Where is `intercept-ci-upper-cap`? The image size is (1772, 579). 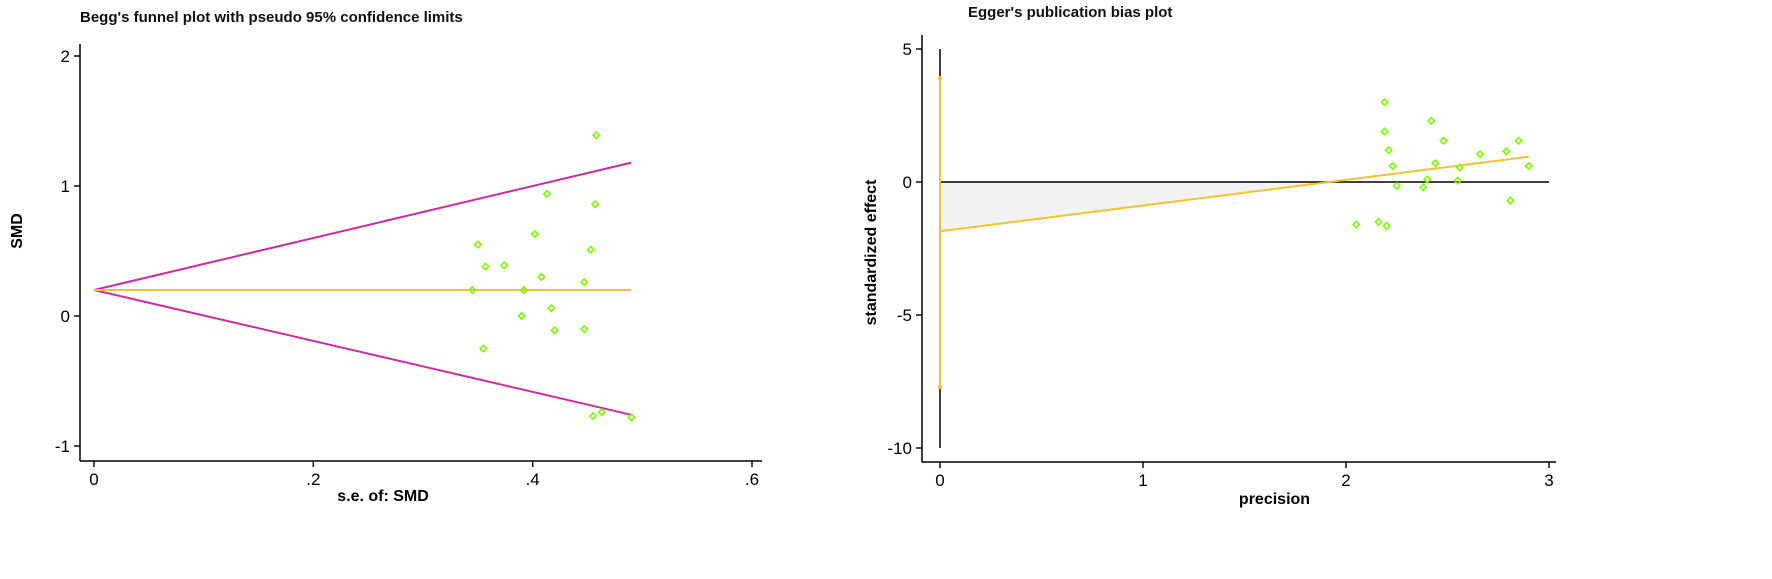 intercept-ci-upper-cap is located at coordinates (940, 78).